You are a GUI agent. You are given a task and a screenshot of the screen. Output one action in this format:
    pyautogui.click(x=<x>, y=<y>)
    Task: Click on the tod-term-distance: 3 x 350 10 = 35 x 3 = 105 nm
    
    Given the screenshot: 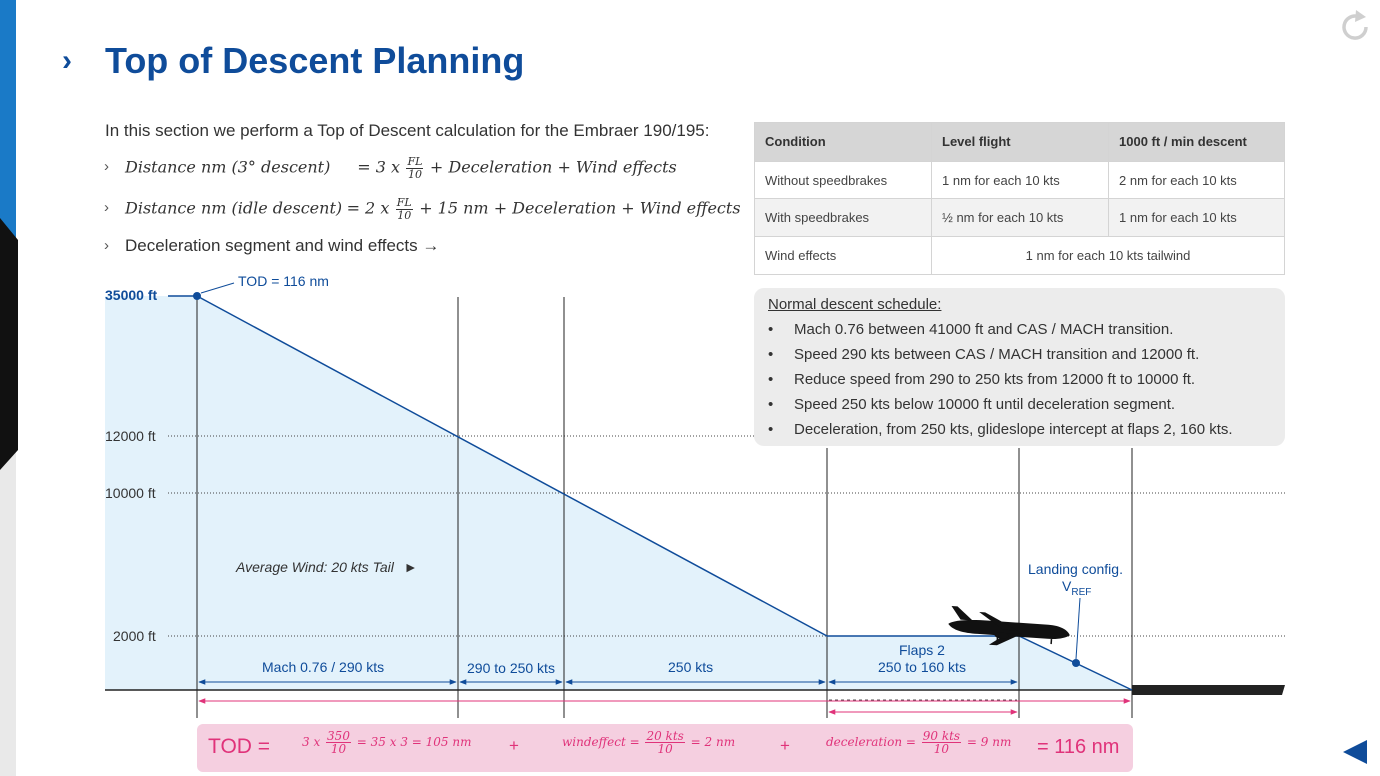 What is the action you would take?
    pyautogui.click(x=387, y=742)
    